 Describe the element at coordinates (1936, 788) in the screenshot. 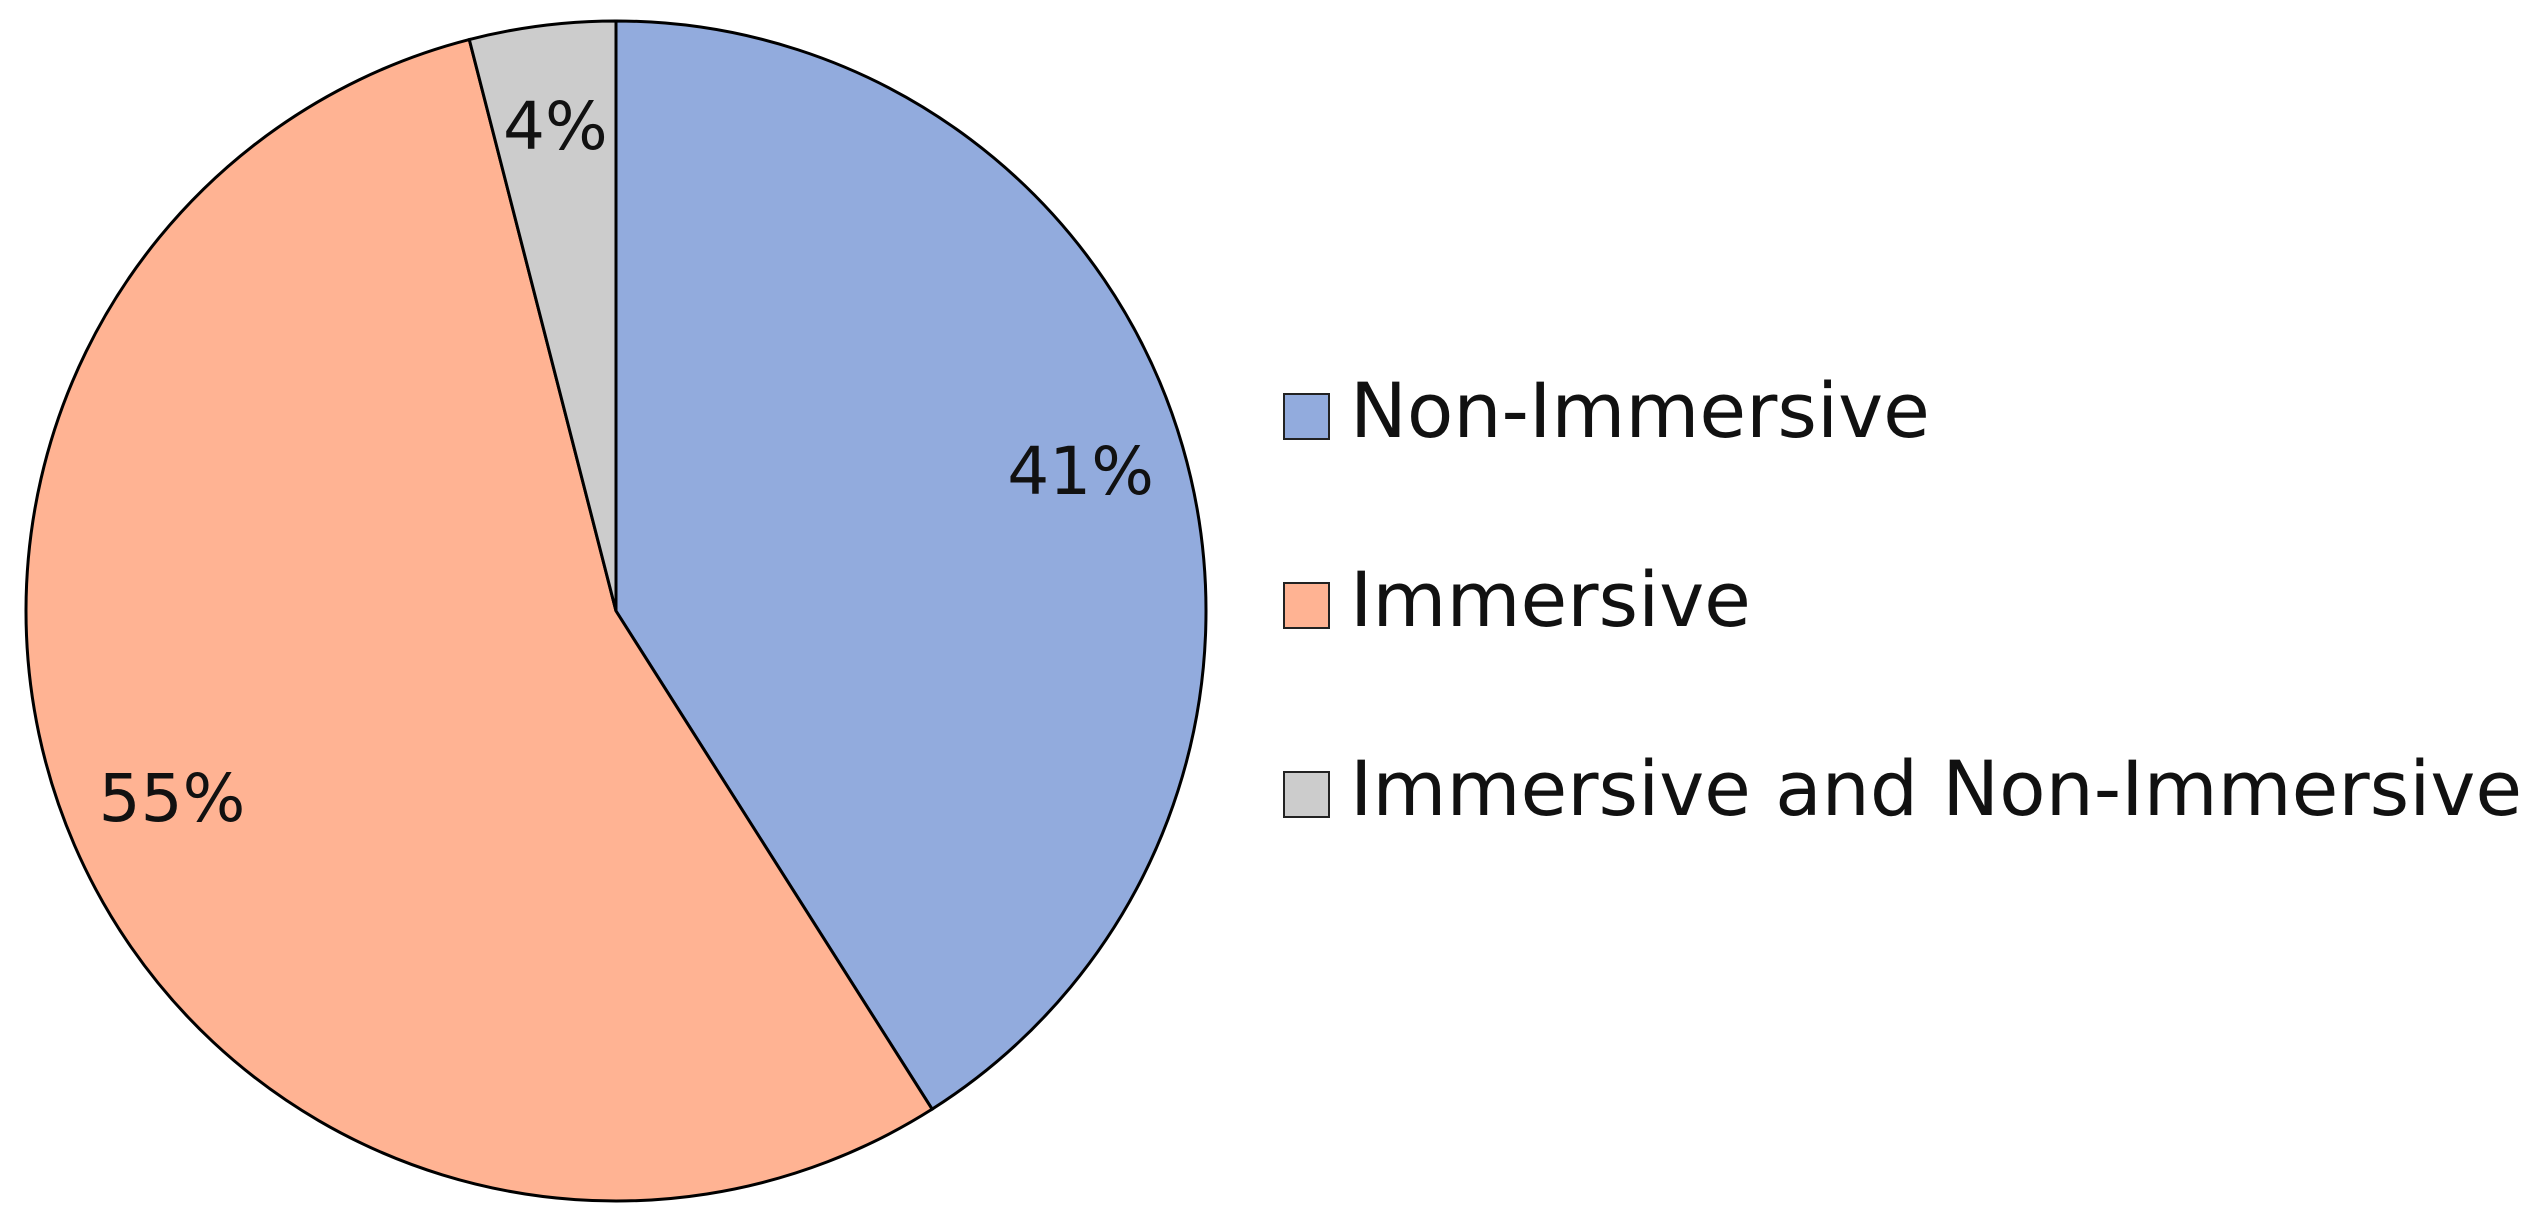

I see `legend-label: Immersive and Non-Immersive` at that location.